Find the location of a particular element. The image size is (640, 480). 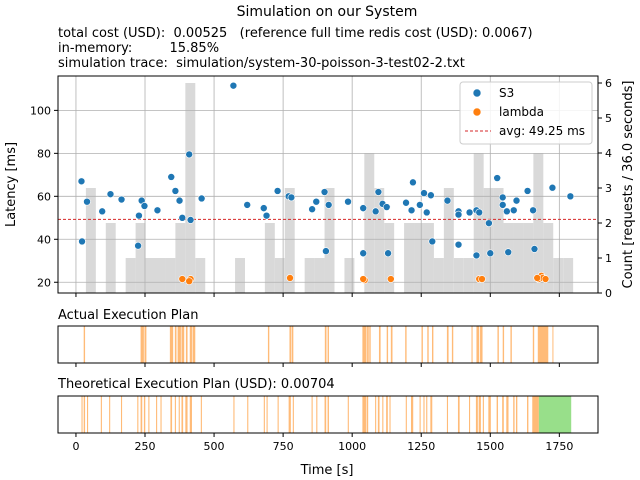

y2-axis-label: Count [requests / 36.0 seconds] is located at coordinates (628, 185).